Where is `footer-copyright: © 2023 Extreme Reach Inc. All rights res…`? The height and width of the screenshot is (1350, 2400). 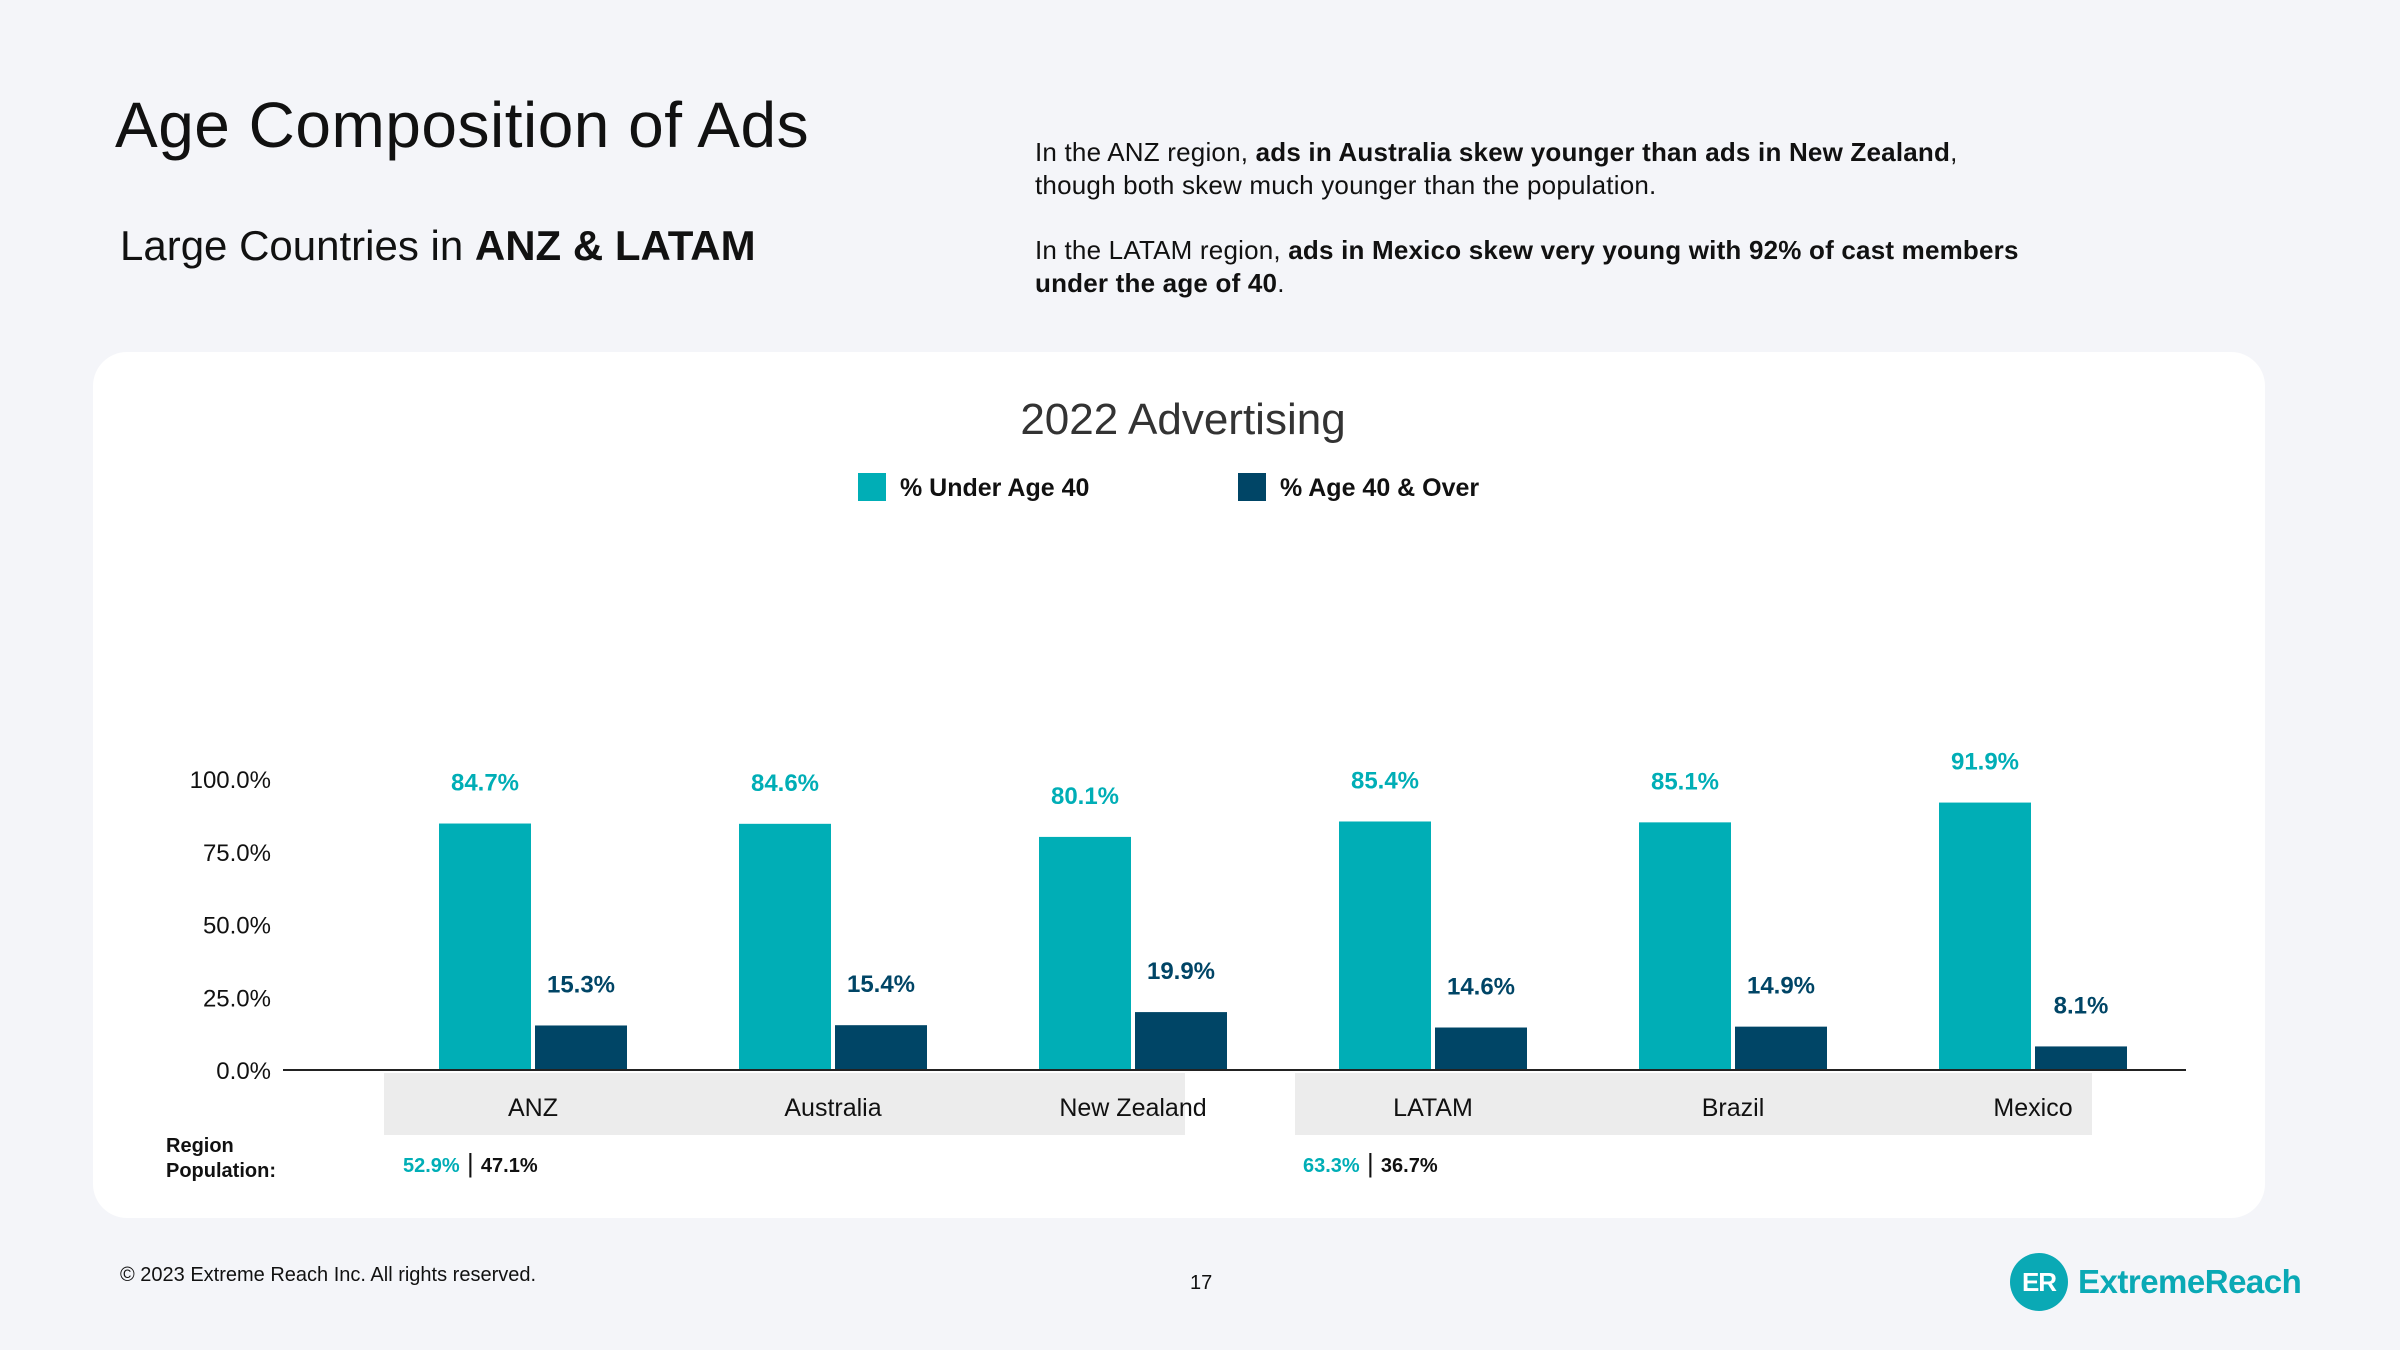
footer-copyright: © 2023 Extreme Reach Inc. All rights res… is located at coordinates (328, 1275).